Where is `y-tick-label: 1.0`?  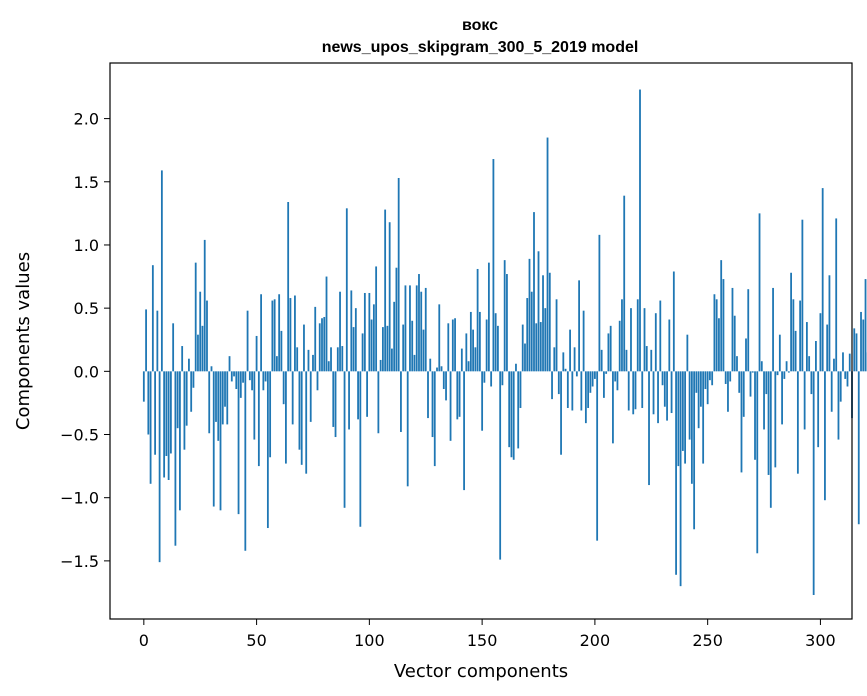
y-tick-label: 1.0 is located at coordinates (86, 245).